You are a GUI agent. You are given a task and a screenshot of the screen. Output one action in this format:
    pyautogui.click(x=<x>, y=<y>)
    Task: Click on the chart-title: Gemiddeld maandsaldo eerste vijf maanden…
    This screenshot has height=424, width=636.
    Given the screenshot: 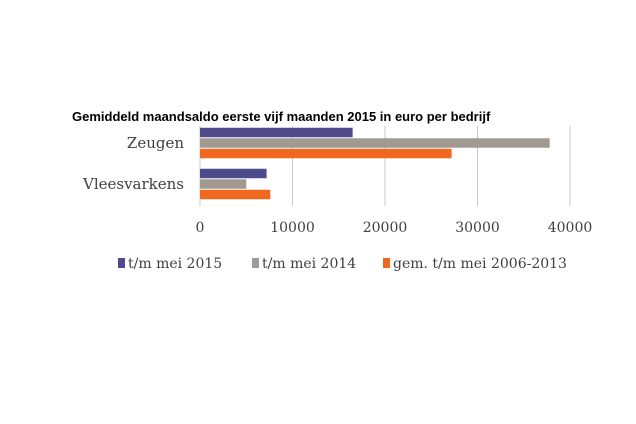 What is the action you would take?
    pyautogui.click(x=281, y=116)
    